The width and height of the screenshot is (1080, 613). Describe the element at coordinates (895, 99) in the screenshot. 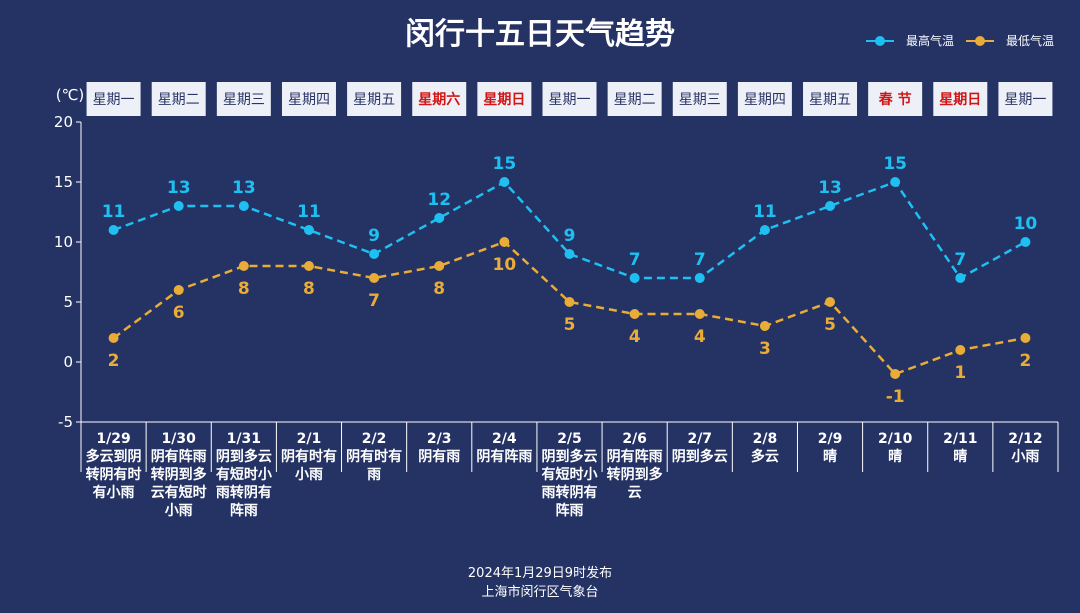

I see `weekday-label: 春 节` at that location.